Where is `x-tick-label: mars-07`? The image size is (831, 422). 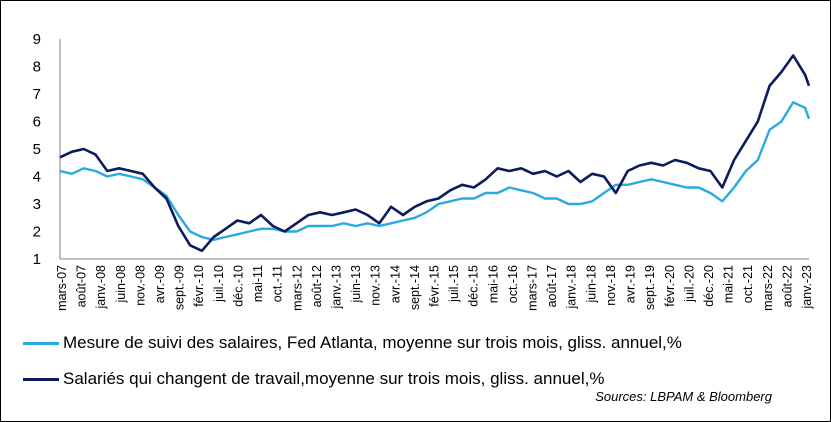
x-tick-label: mars-07 is located at coordinates (62, 288).